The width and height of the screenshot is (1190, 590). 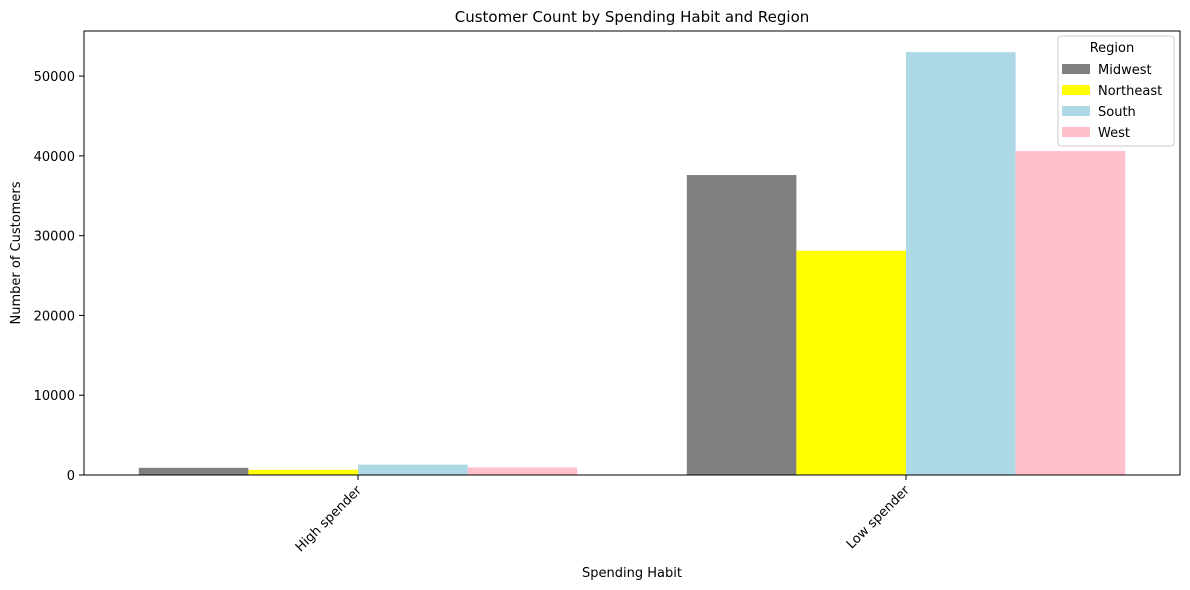 I want to click on legend-swatch-midwest, so click(x=1076, y=69).